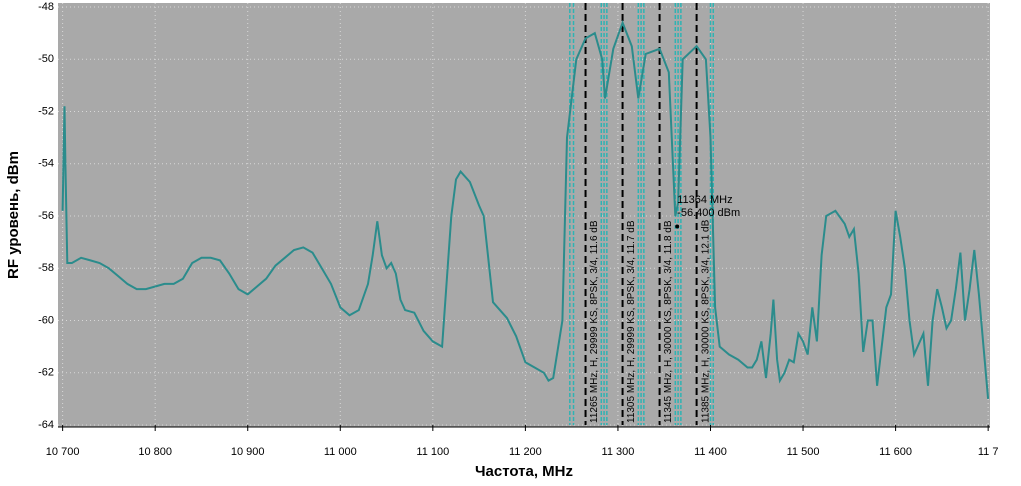 The image size is (1021, 486). Describe the element at coordinates (895, 452) in the screenshot. I see `x-tick-label: 11 600` at that location.